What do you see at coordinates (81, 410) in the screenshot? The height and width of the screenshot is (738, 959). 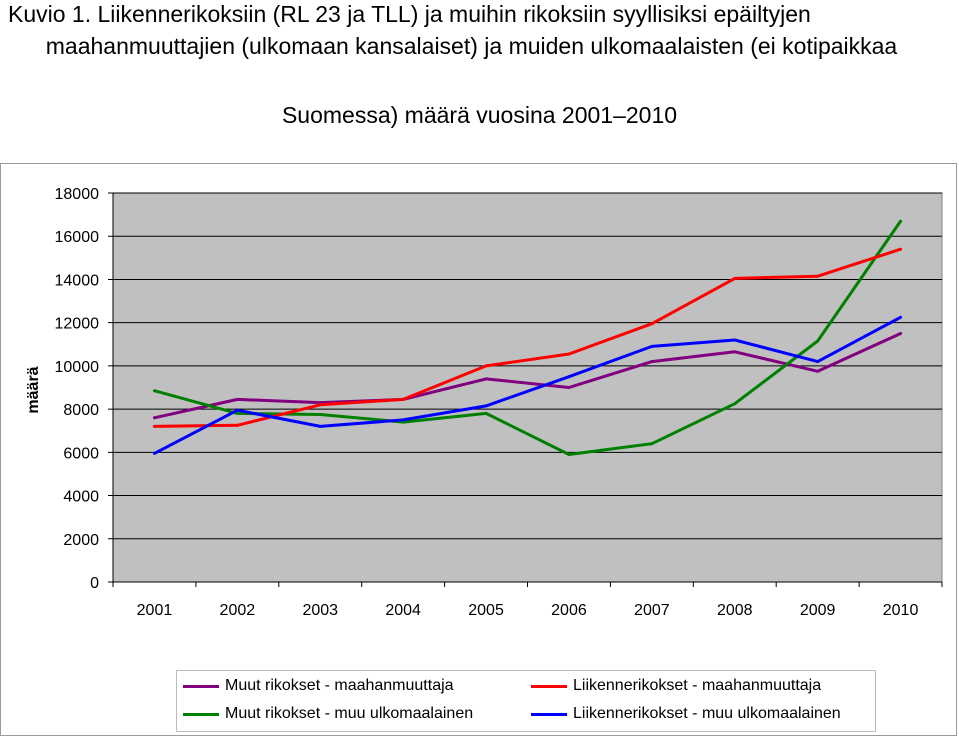 I see `y-tick-label: 8000` at bounding box center [81, 410].